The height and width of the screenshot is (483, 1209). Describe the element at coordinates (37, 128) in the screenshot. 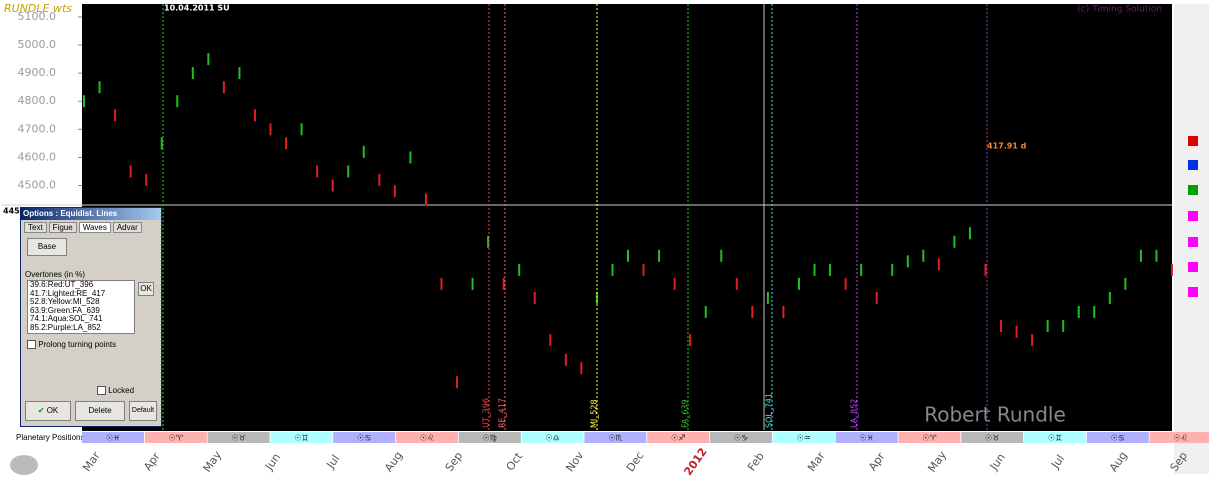

I see `y-tick-label: 4700.0` at that location.